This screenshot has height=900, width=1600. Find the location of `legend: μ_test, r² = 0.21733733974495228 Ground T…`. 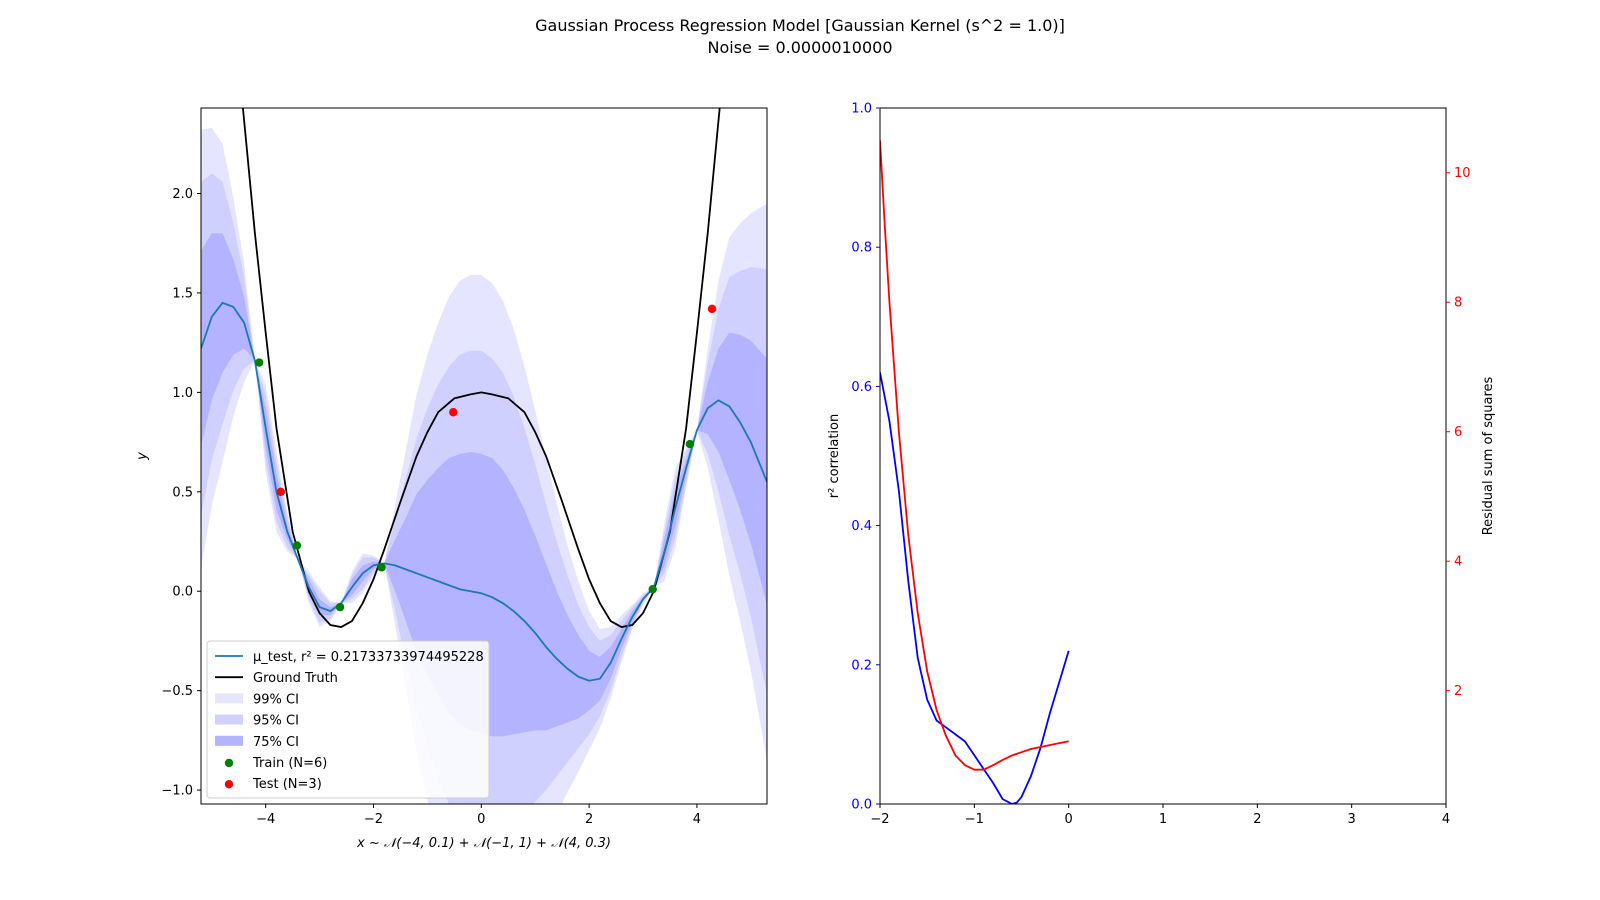

legend: μ_test, r² = 0.21733733974495228 Ground T… is located at coordinates (348, 719).